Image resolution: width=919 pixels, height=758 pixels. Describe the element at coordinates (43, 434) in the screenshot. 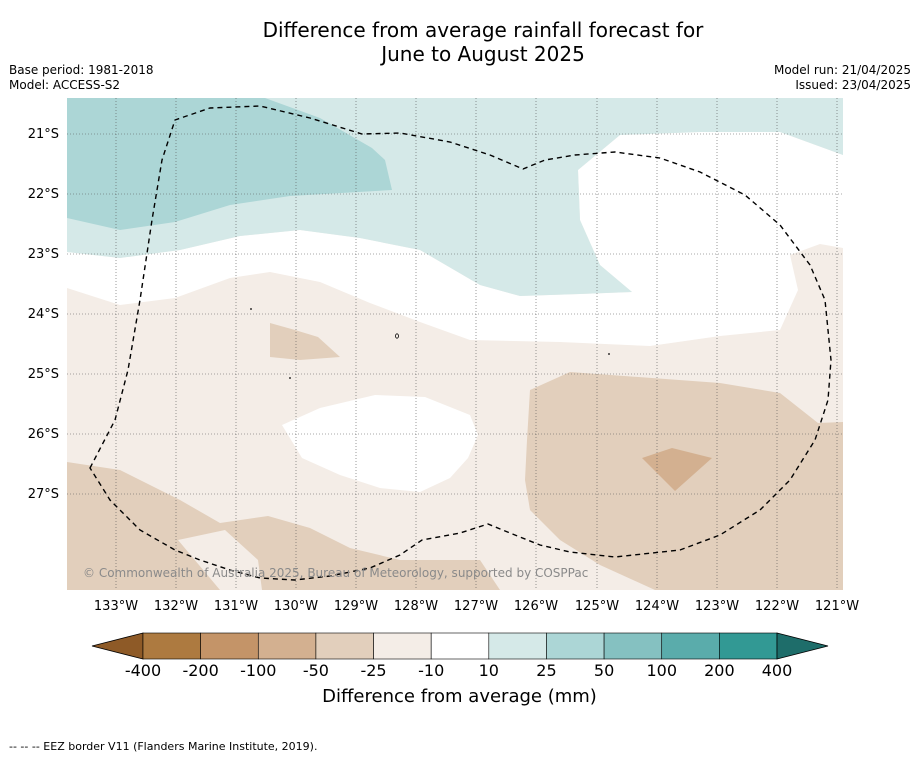

I see `lat-label-26s: 26°S` at that location.